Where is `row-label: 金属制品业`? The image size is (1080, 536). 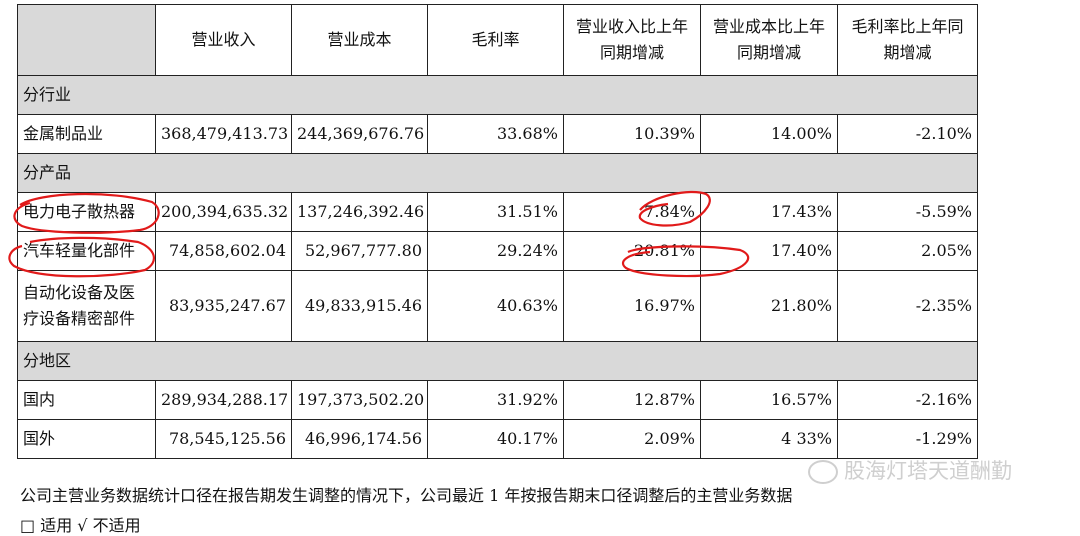 row-label: 金属制品业 is located at coordinates (86, 134).